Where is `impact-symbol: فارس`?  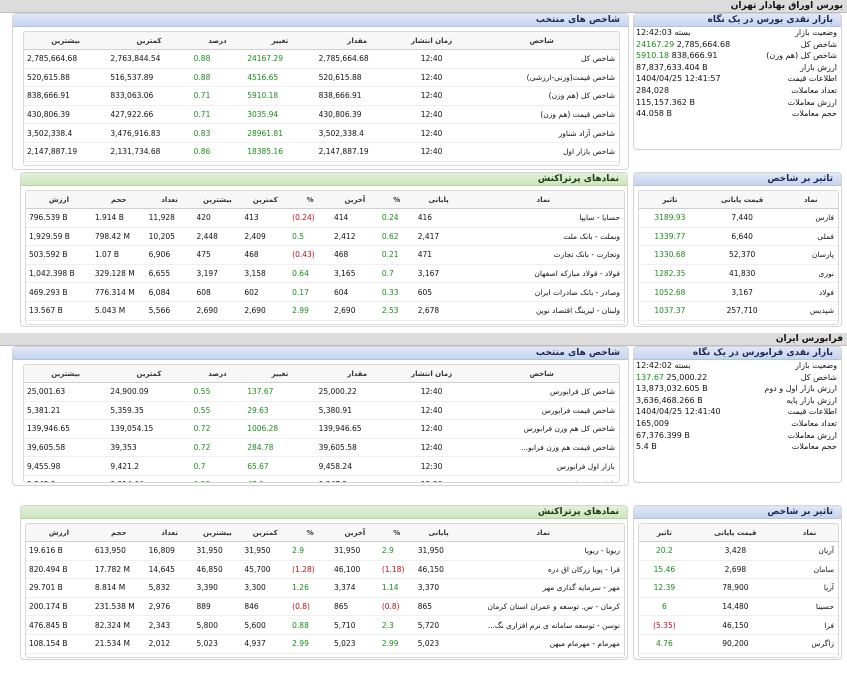
impact-symbol: فارس is located at coordinates (810, 218).